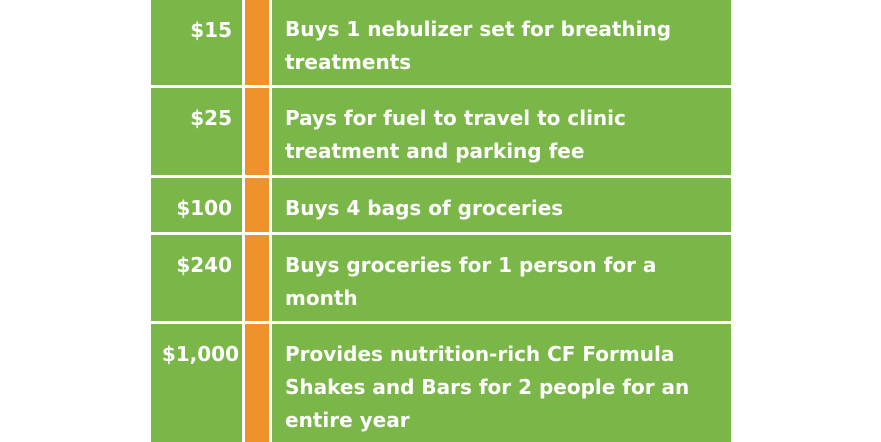 The height and width of the screenshot is (442, 881). I want to click on amount-cell: $100, so click(196, 205).